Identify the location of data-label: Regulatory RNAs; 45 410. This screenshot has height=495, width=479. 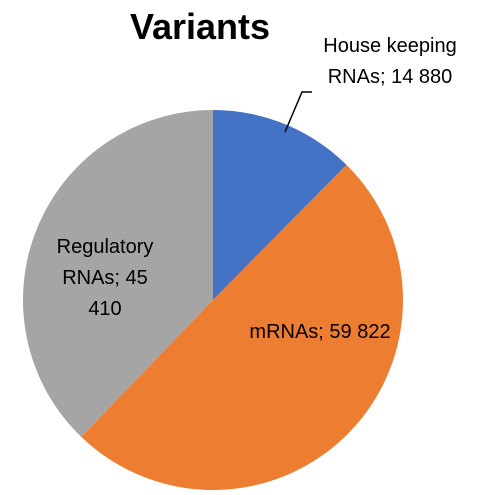
(105, 278).